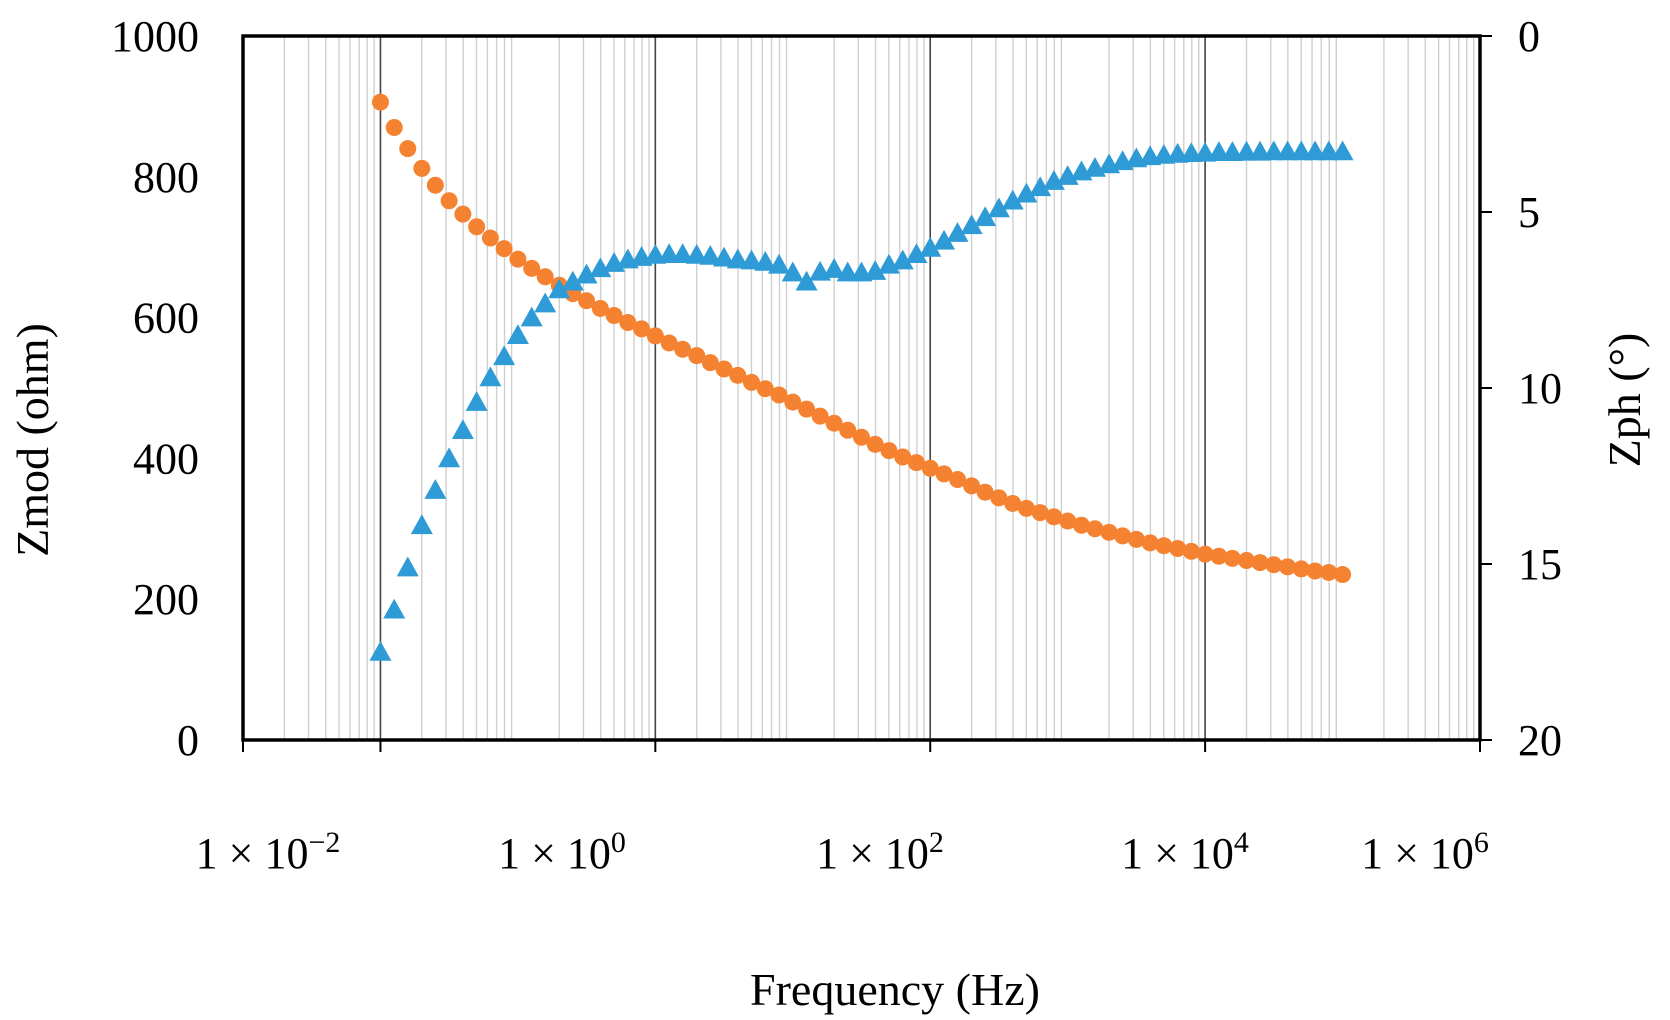 The width and height of the screenshot is (1670, 1020). Describe the element at coordinates (895, 989) in the screenshot. I see `x-axis-title: Frequency (Hz)` at that location.